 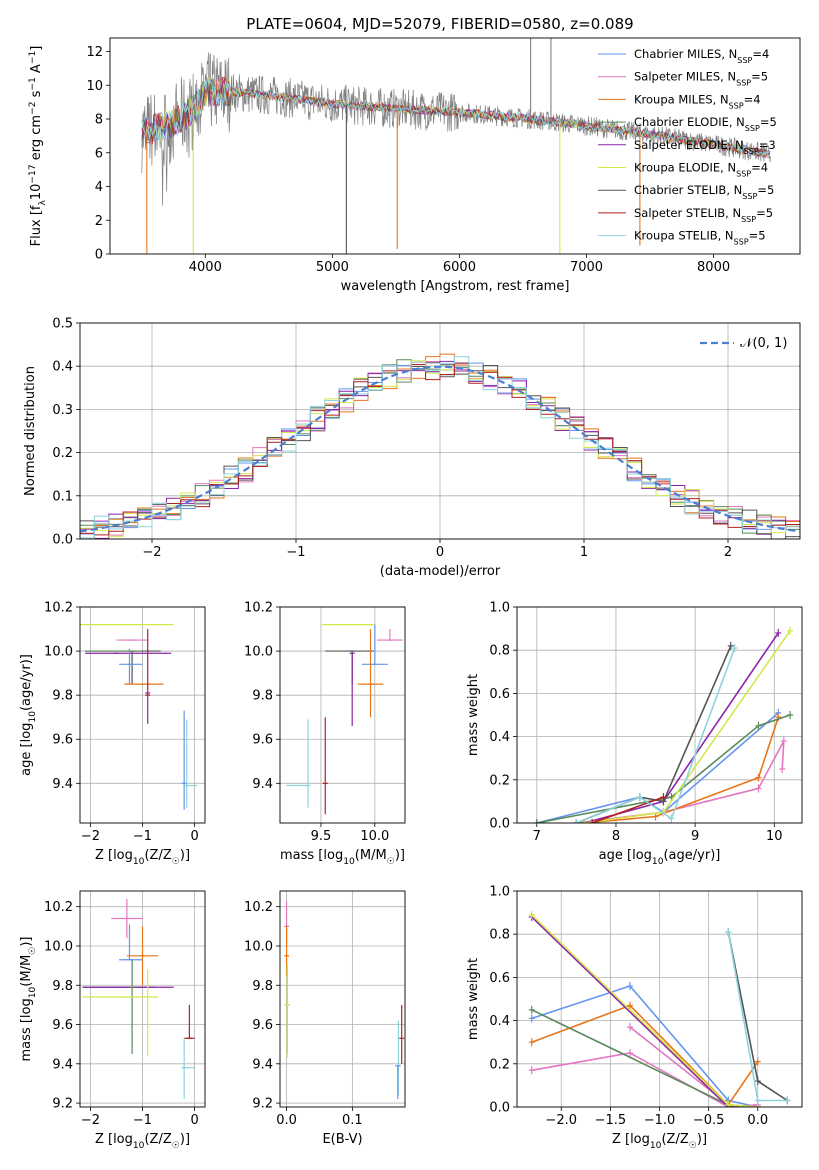 I want to click on y-axis-label: Flux [fλ10−17 erg cm−2 s−1 A−1], so click(x=38, y=146).